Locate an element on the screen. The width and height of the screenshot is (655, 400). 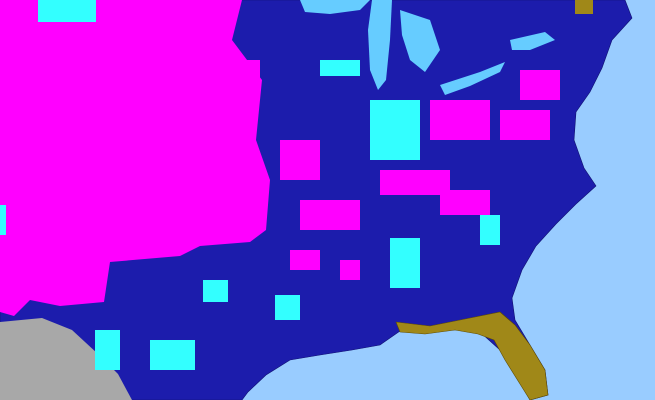
lake-erie is located at coordinates (472, 78).